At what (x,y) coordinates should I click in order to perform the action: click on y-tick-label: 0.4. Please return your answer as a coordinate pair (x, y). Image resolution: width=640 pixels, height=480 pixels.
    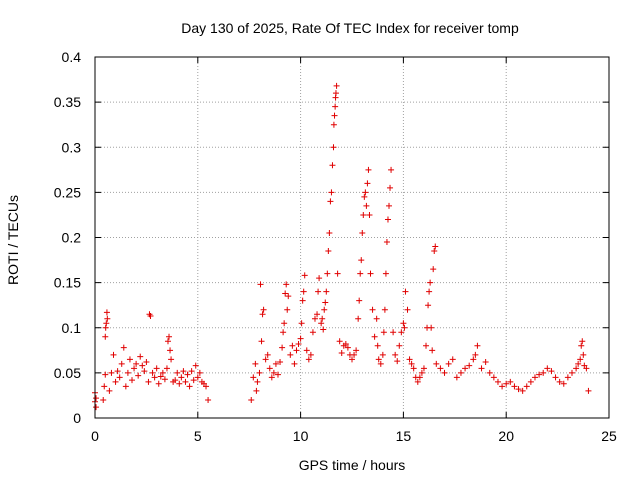
    Looking at the image, I should click on (72, 57).